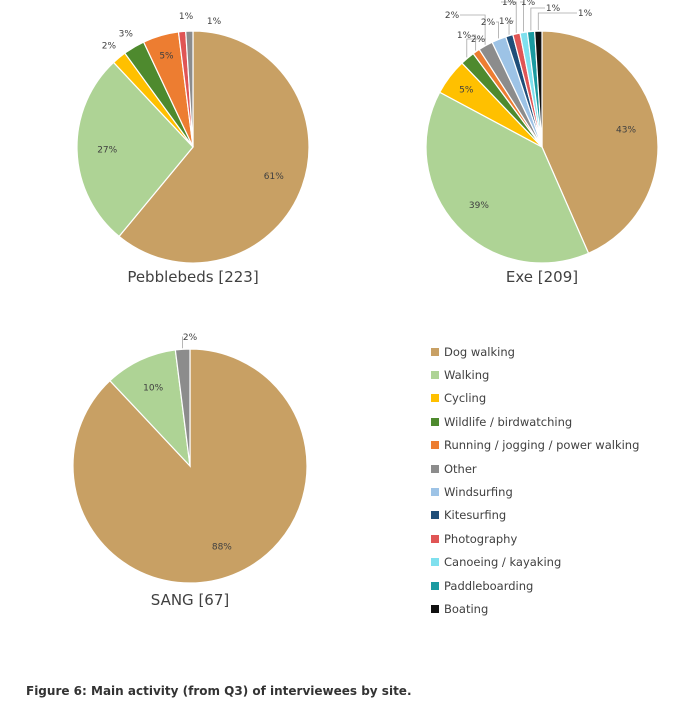  Describe the element at coordinates (535, 491) in the screenshot. I see `legend-item-windsurfing: Windsurfing` at that location.